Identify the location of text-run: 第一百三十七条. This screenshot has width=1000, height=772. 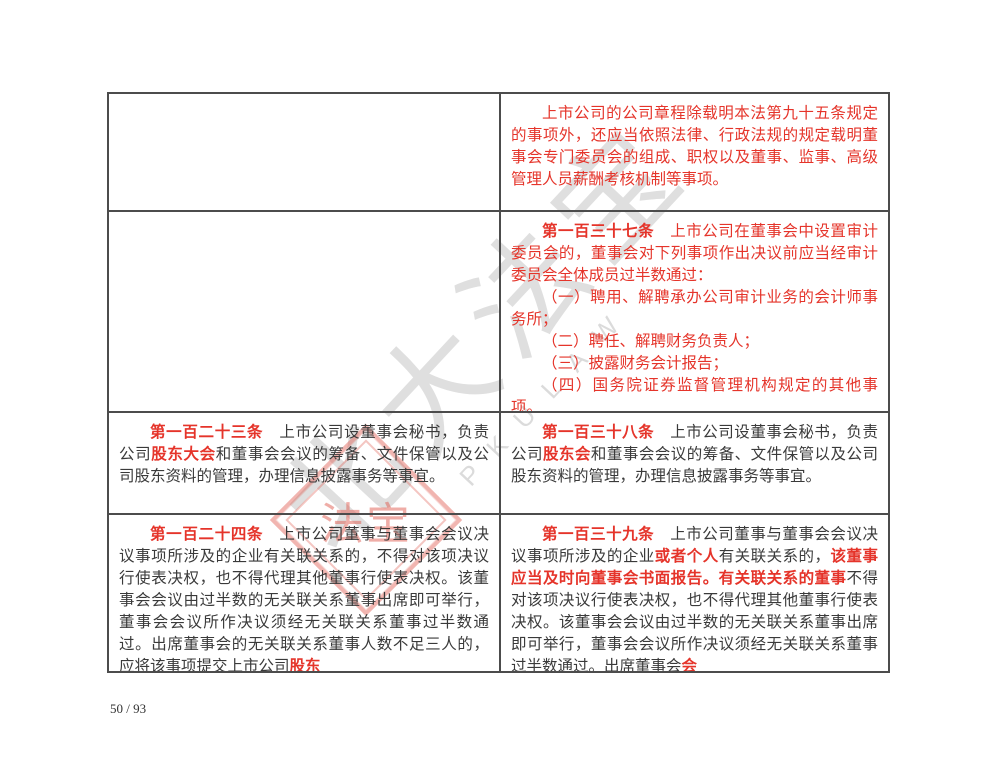
(598, 231).